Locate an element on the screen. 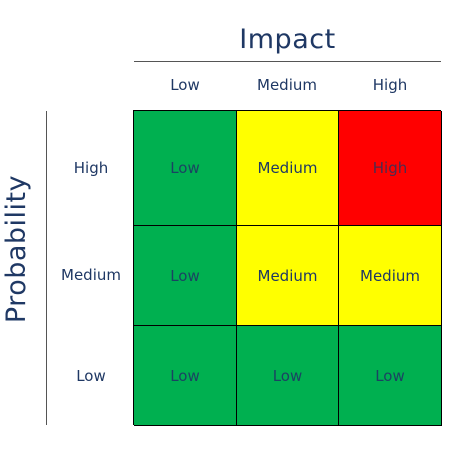  matrix-cell-low-high: Low is located at coordinates (390, 376).